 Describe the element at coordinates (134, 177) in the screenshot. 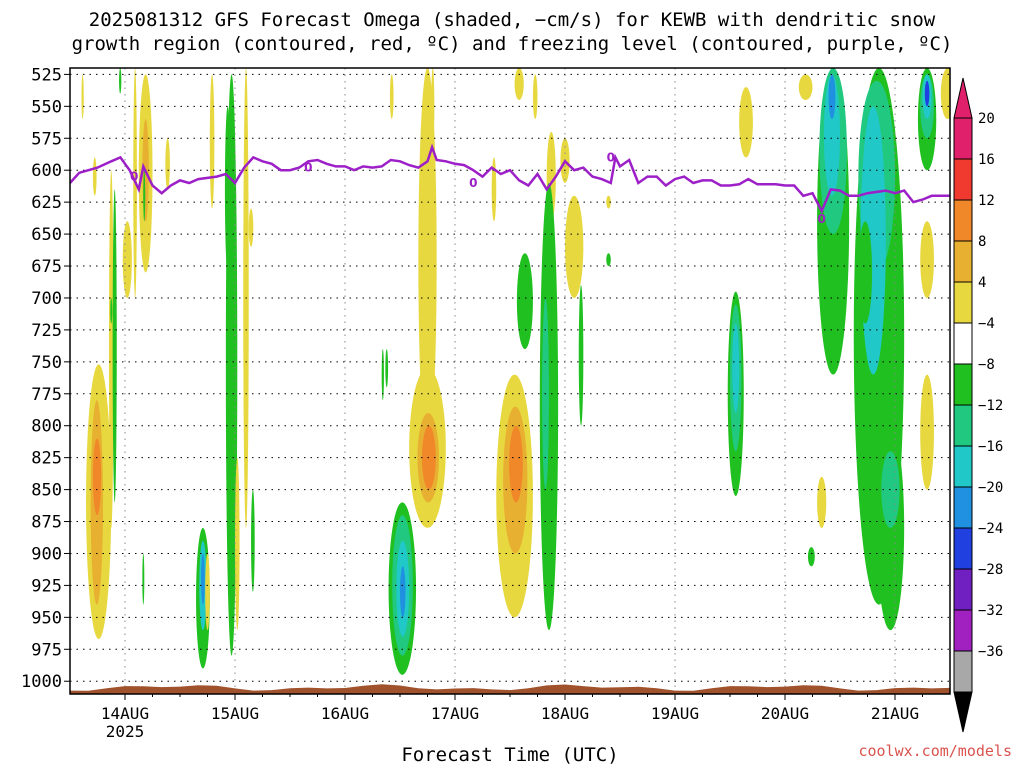

I see `freezing-level-label-0: 0` at that location.